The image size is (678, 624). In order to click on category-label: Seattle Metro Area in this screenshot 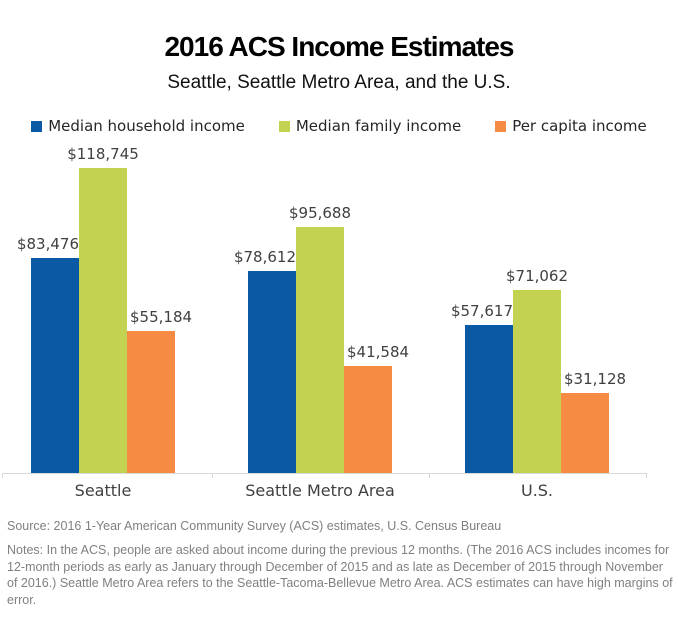, I will do `click(320, 490)`.